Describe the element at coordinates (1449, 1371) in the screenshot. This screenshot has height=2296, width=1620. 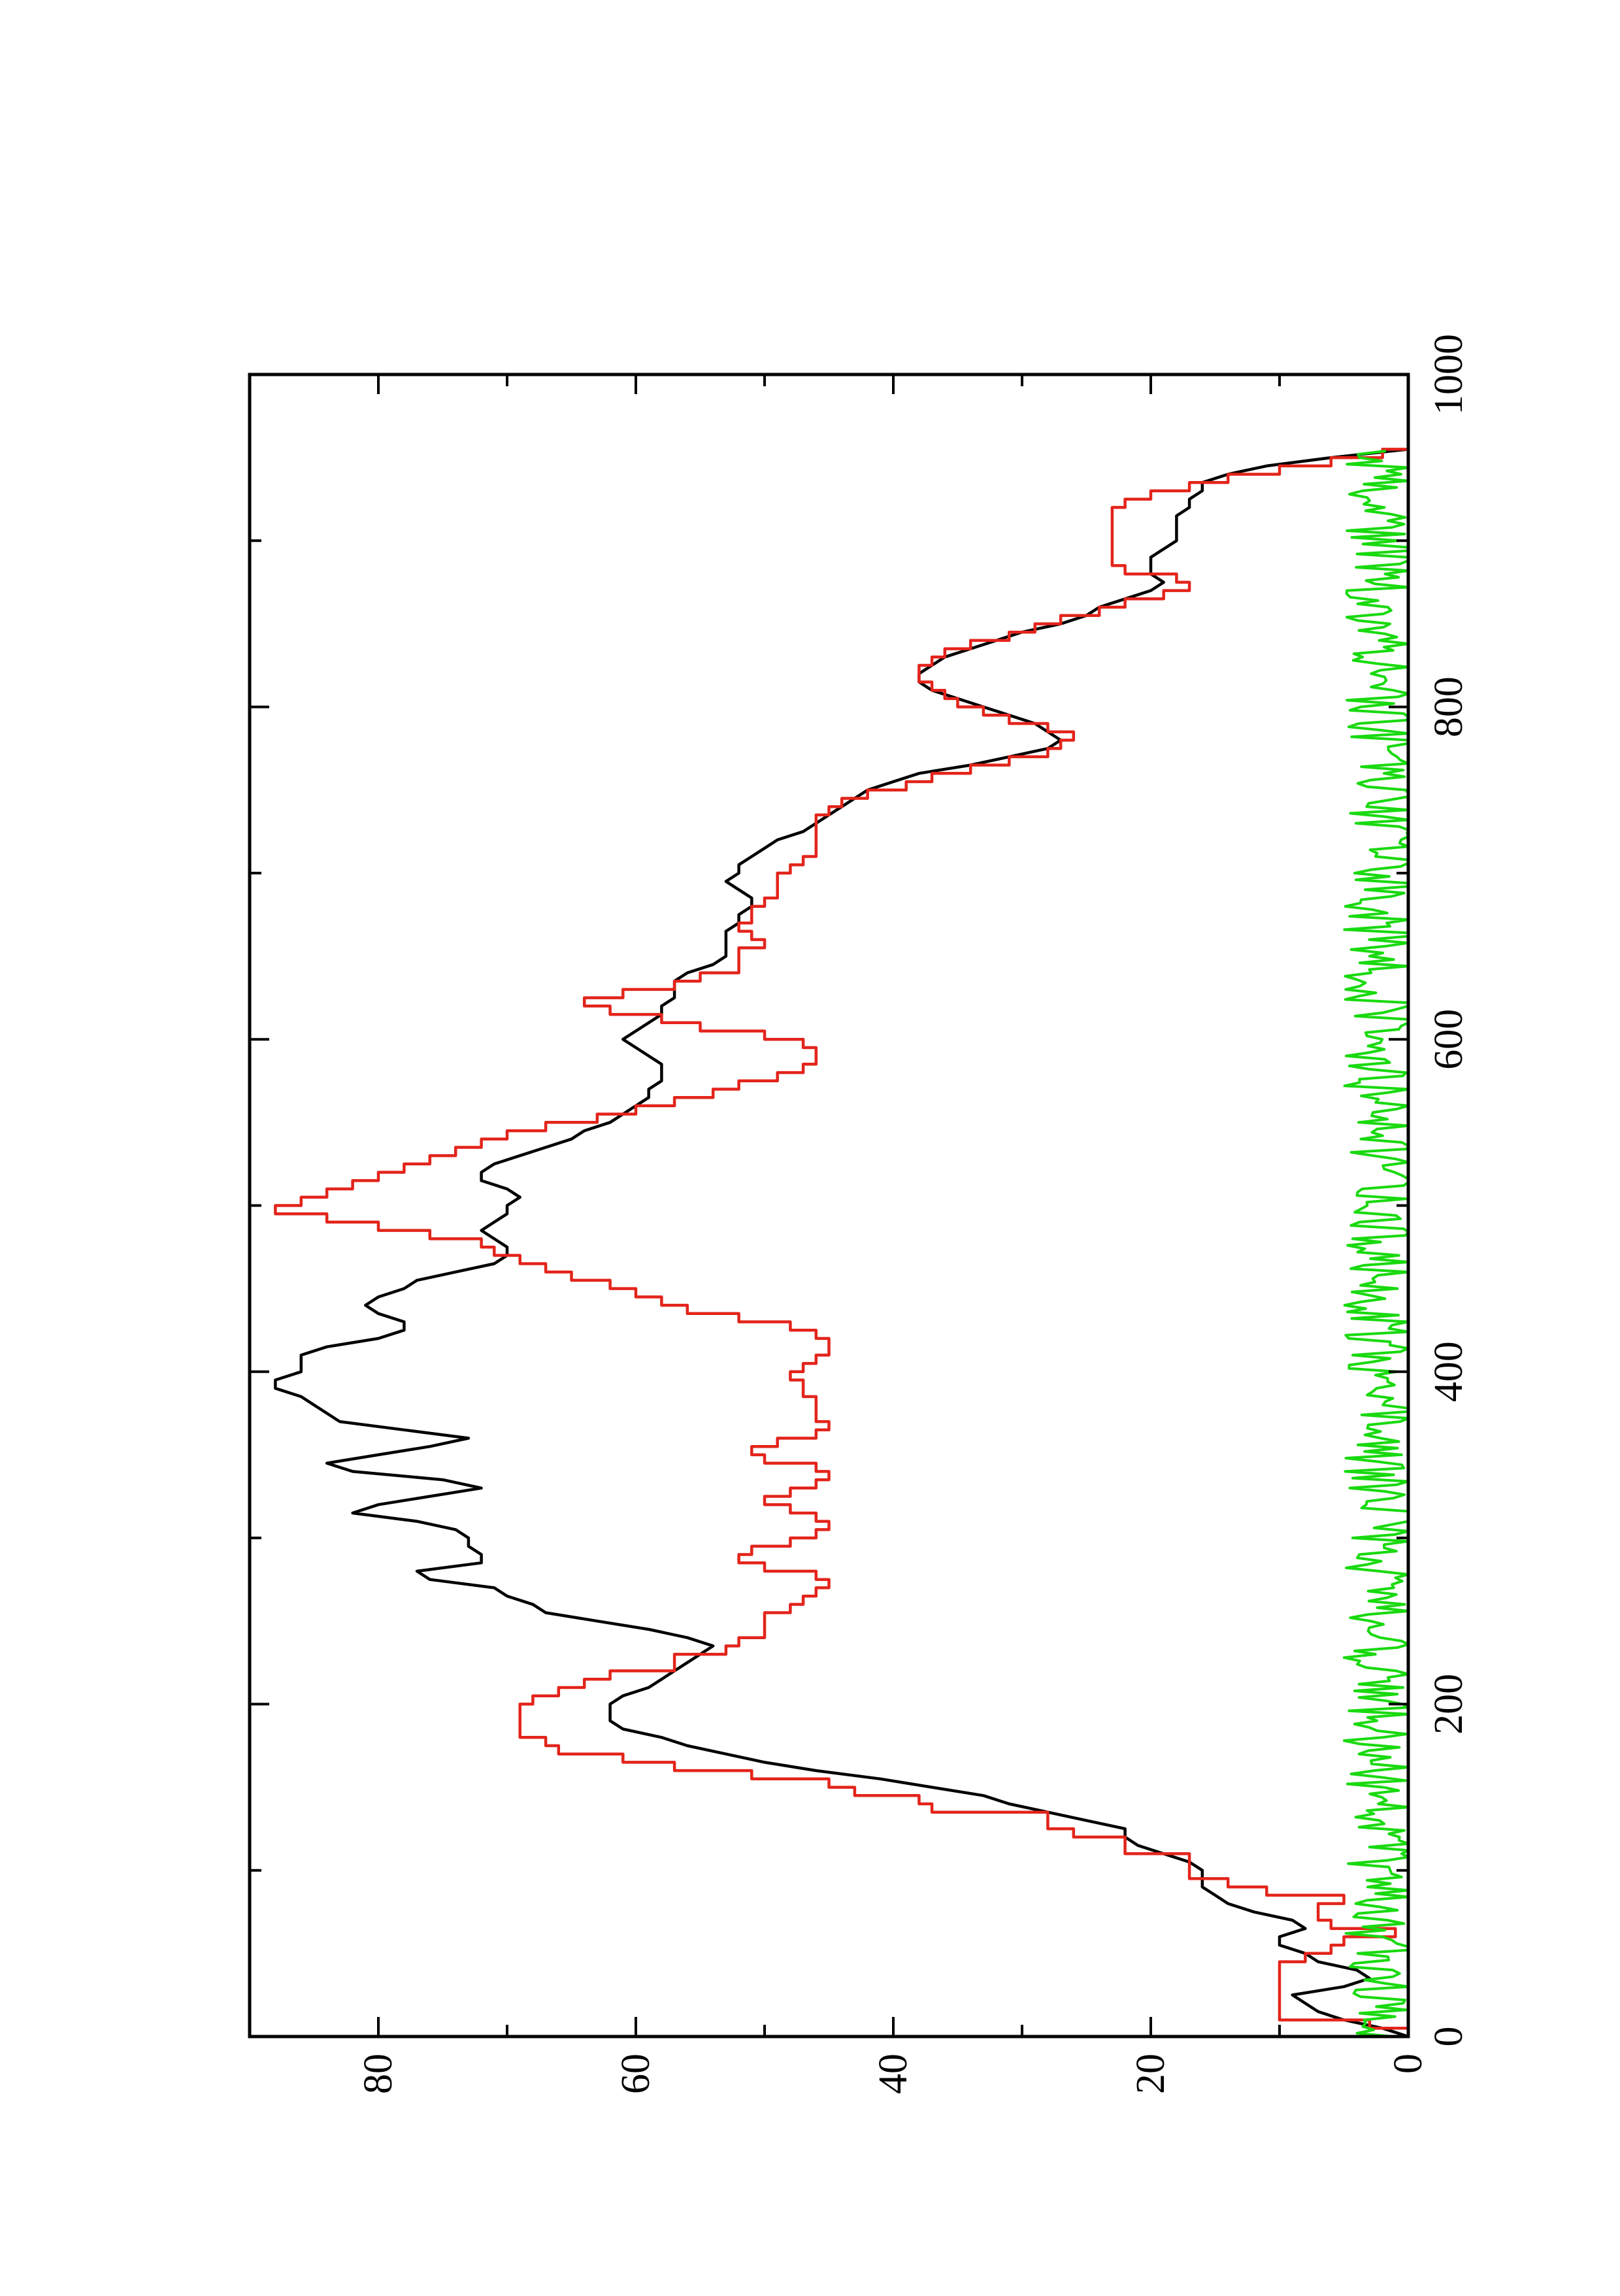
I see `x-tick-label: 400` at that location.